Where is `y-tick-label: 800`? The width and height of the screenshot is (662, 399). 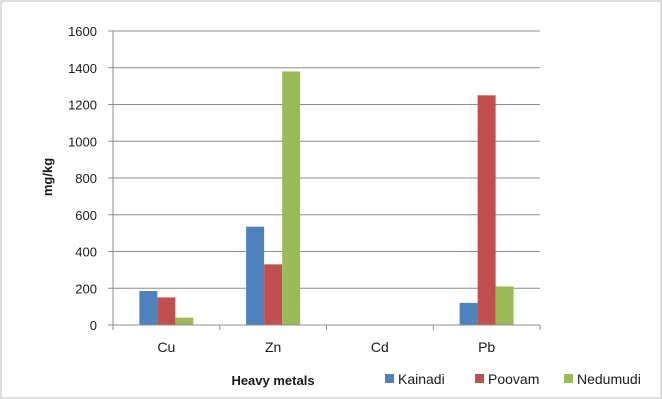 y-tick-label: 800 is located at coordinates (86, 178).